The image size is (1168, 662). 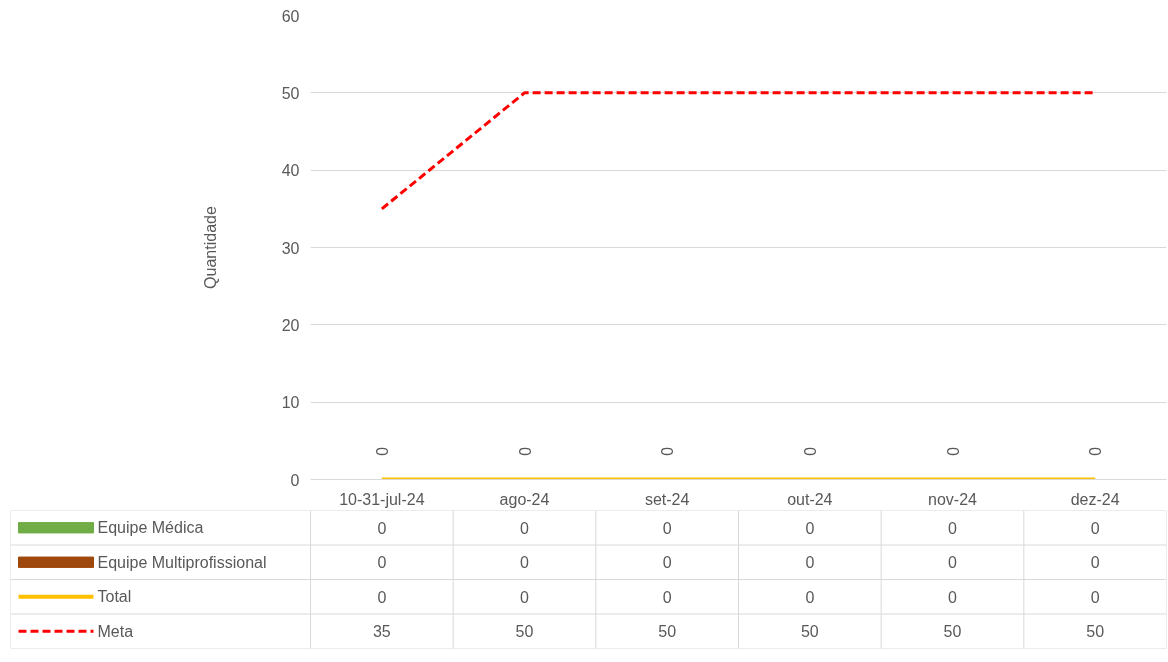 What do you see at coordinates (290, 93) in the screenshot?
I see `y-tick-label: 50` at bounding box center [290, 93].